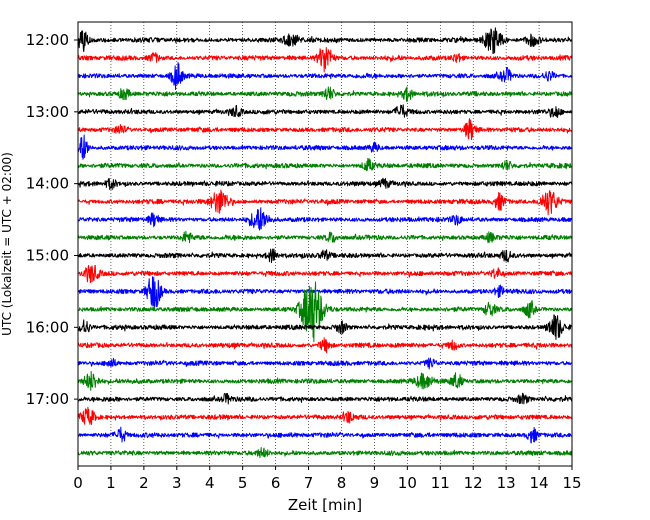 This screenshot has height=520, width=650. Describe the element at coordinates (325, 505) in the screenshot. I see `x-axis-label: Zeit [min]` at that location.